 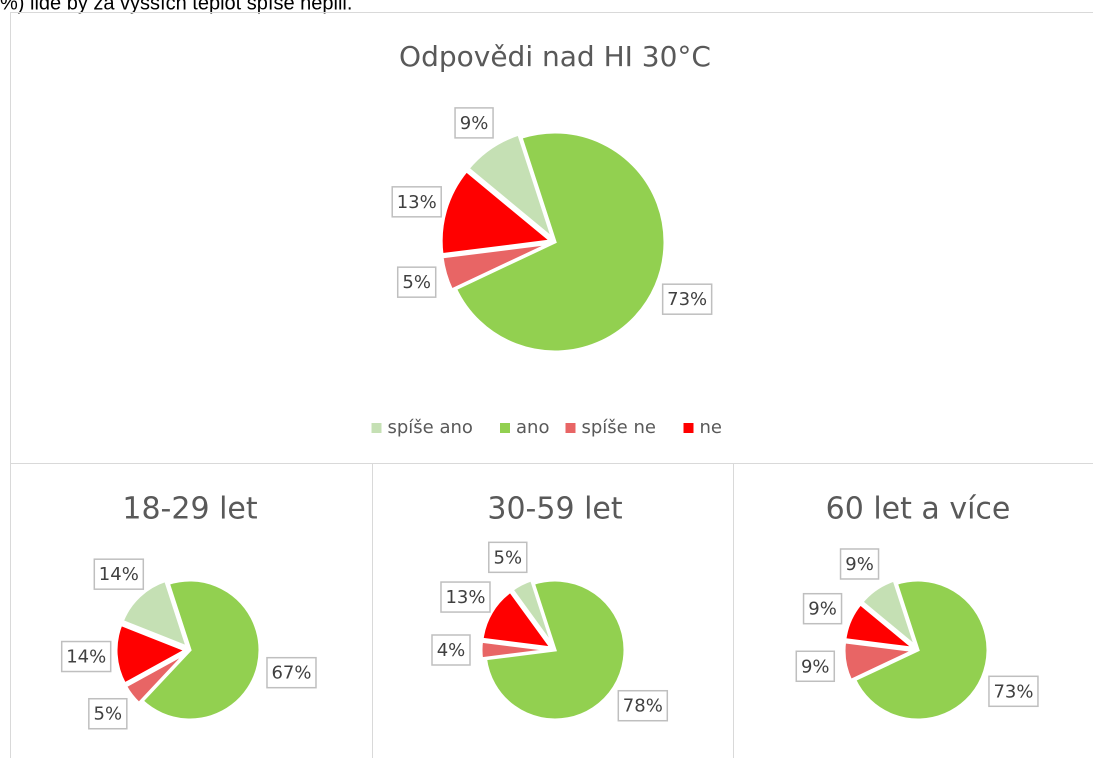 I want to click on data-label: 67%, so click(x=291, y=673).